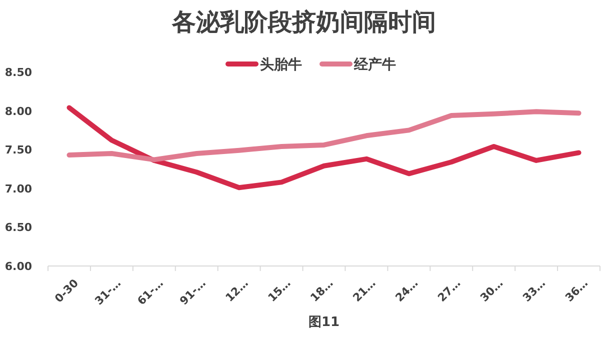  What do you see at coordinates (324, 322) in the screenshot?
I see `x-axis-title: 图11` at bounding box center [324, 322].